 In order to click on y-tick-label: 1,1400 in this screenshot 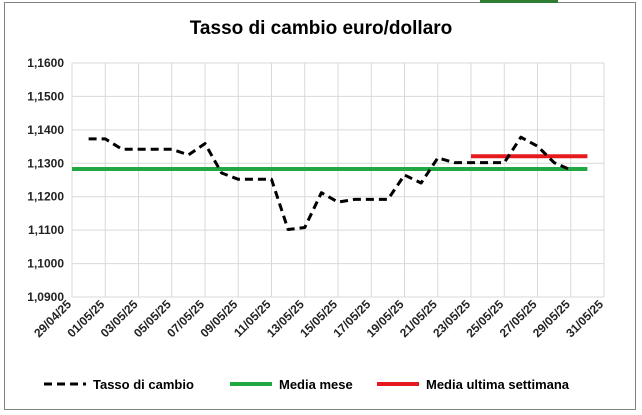, I will do `click(45, 130)`.